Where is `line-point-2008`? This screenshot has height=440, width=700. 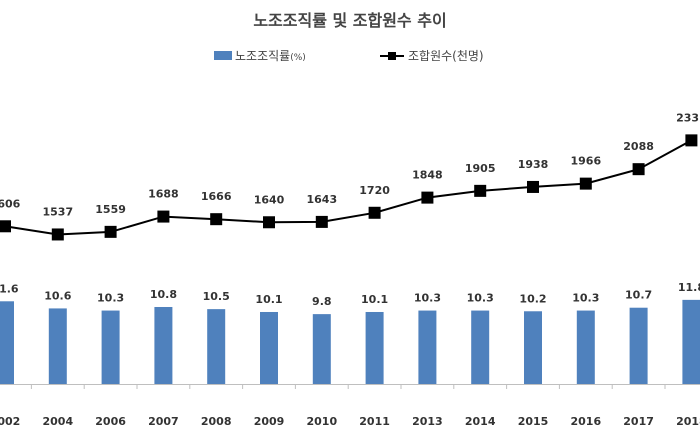 line-point-2008 is located at coordinates (216, 219).